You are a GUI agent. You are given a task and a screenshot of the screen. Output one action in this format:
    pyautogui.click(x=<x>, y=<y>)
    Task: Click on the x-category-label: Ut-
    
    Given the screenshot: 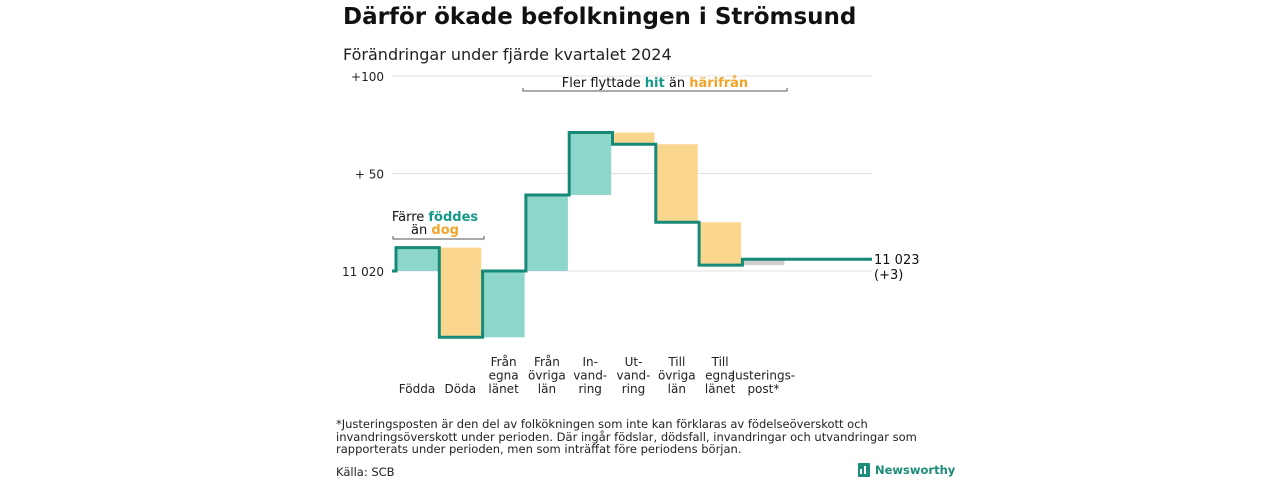 What is the action you would take?
    pyautogui.click(x=634, y=362)
    